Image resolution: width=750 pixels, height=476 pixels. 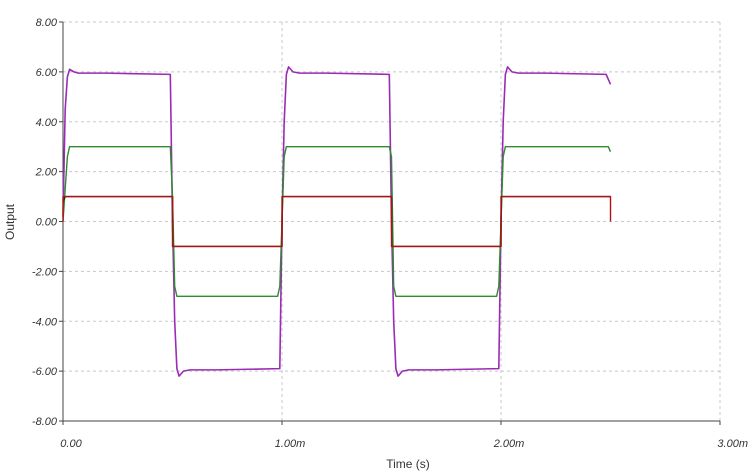 I want to click on x-tick-label: 2.00m, so click(x=509, y=444).